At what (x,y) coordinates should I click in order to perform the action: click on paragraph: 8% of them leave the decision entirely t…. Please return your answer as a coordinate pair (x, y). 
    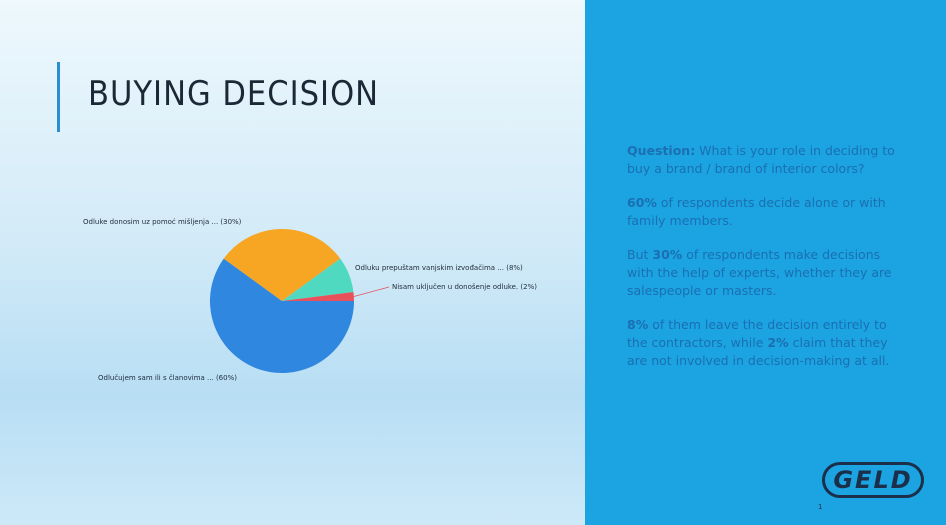
    Looking at the image, I should click on (764, 343).